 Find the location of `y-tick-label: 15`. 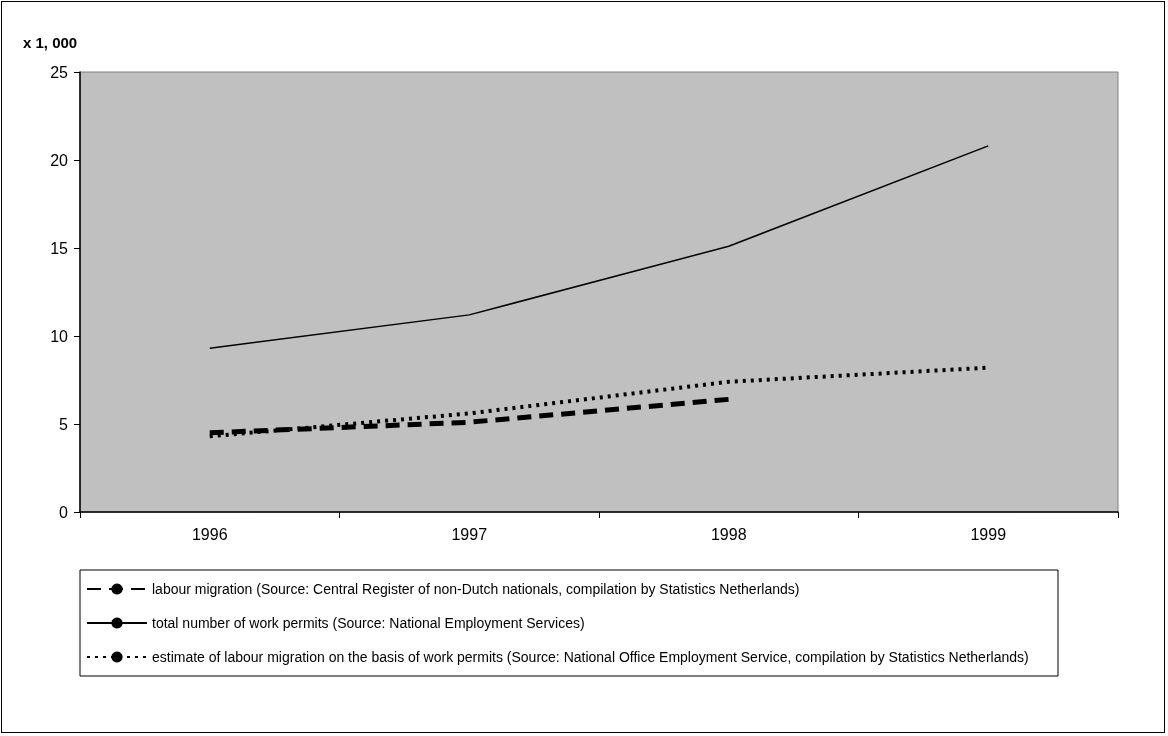

y-tick-label: 15 is located at coordinates (59, 248).